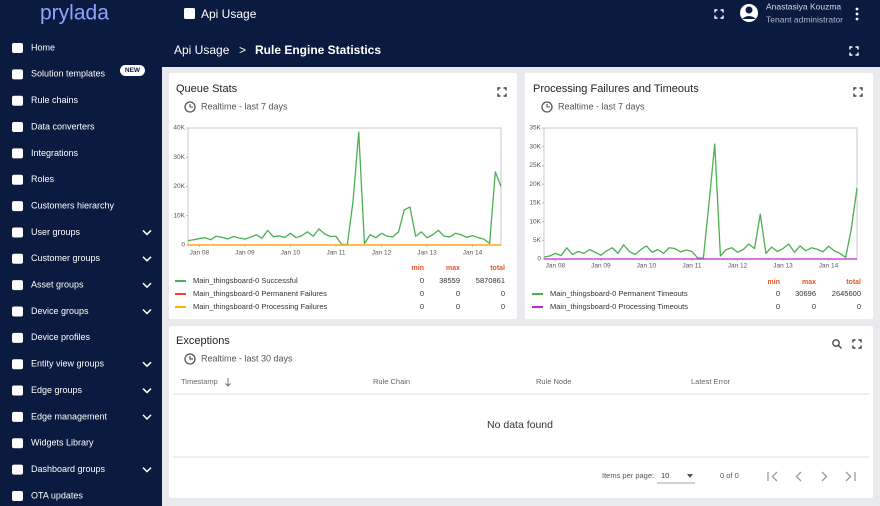  Describe the element at coordinates (805, 293) in the screenshot. I see `legend-value: 30696` at that location.